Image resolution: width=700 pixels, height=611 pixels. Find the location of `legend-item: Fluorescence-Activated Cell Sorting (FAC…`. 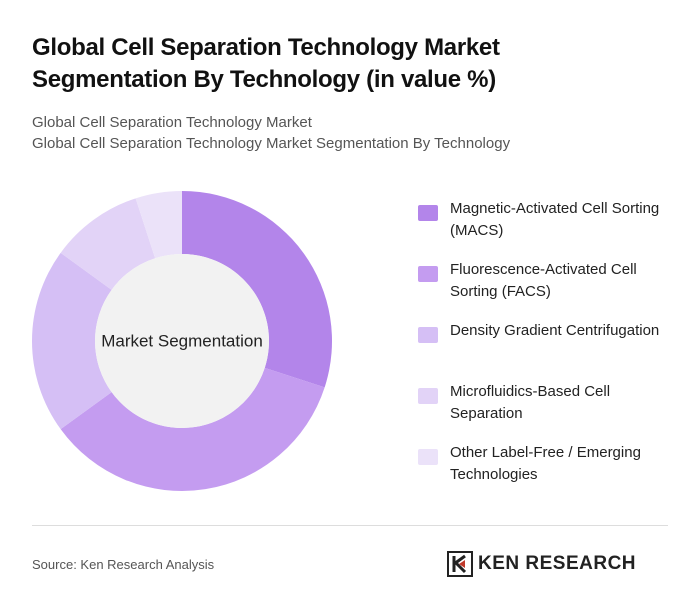

legend-item: Fluorescence-Activated Cell Sorting (FAC… is located at coordinates (543, 289).